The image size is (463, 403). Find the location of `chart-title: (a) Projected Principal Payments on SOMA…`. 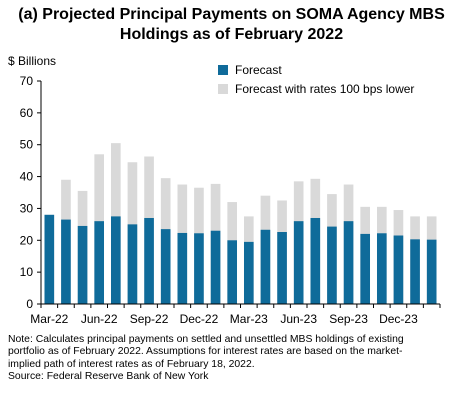

chart-title: (a) Projected Principal Payments on SOMA… is located at coordinates (231, 25).